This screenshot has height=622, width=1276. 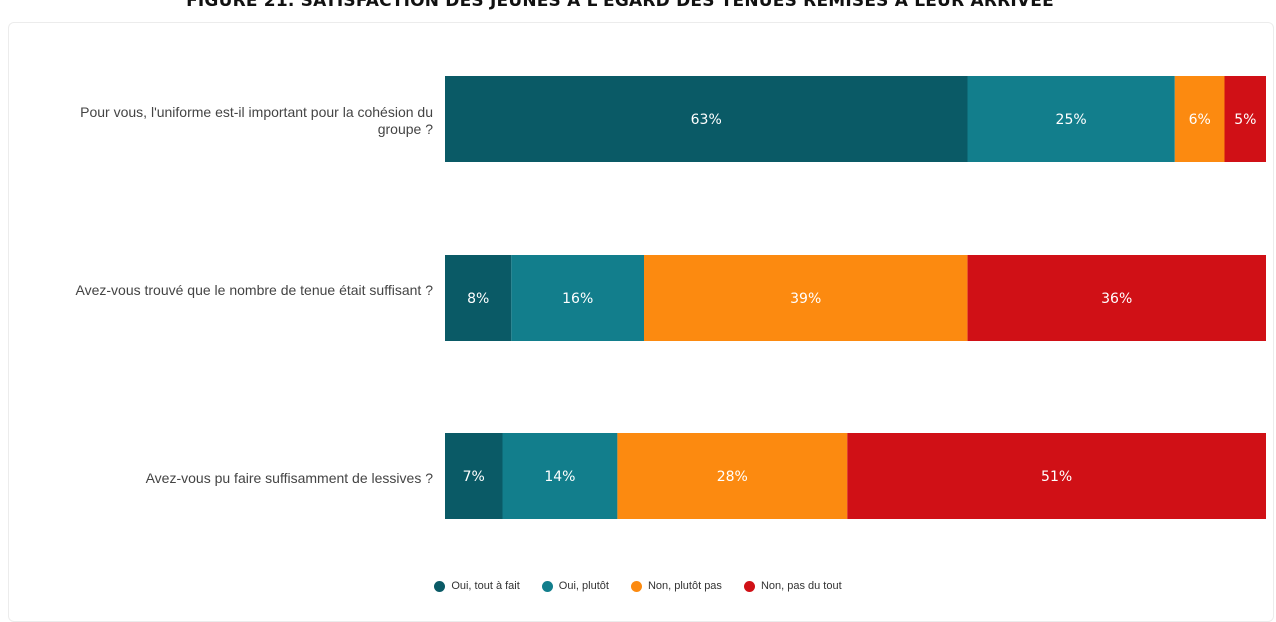 I want to click on data-label: 28%, so click(x=732, y=477).